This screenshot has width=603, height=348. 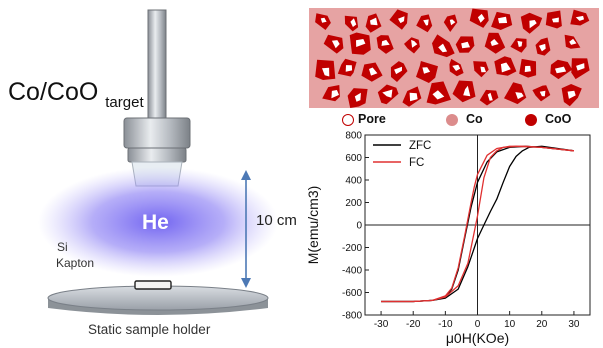 What do you see at coordinates (313, 225) in the screenshot?
I see `y-axis-label: M(emu/cm3)` at bounding box center [313, 225].